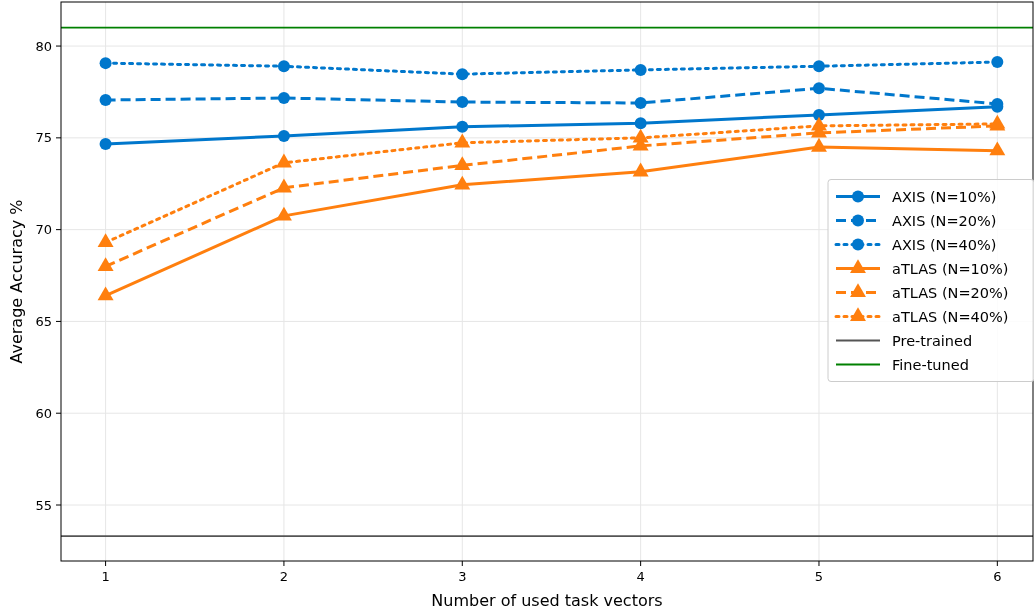 This screenshot has height=612, width=1034. Describe the element at coordinates (105, 576) in the screenshot. I see `x-tick-label: 1` at that location.